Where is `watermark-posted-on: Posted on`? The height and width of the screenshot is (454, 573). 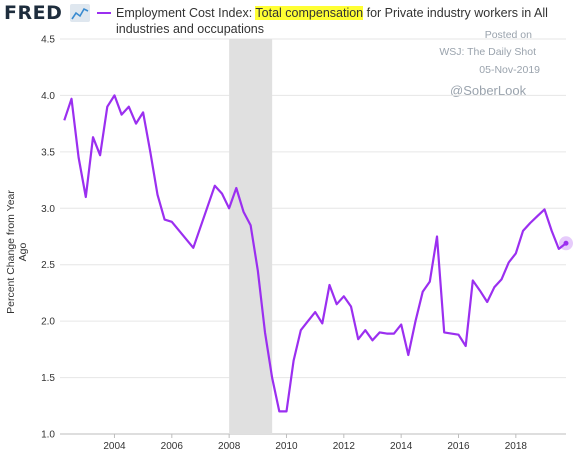 watermark-posted-on: Posted on is located at coordinates (508, 35).